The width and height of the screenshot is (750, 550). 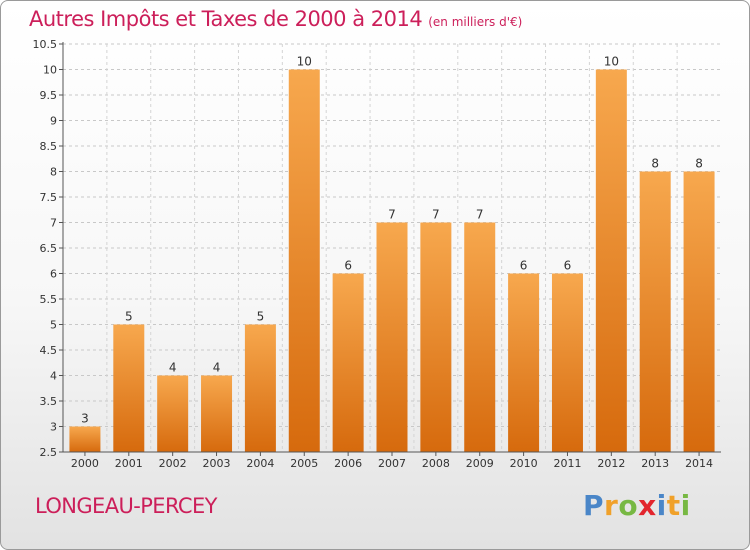 What do you see at coordinates (567, 463) in the screenshot?
I see `x-tick-label: 2011` at bounding box center [567, 463].